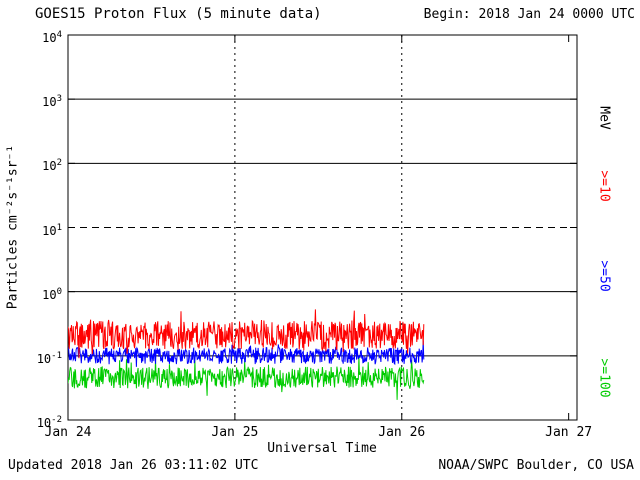 This screenshot has height=480, width=640. What do you see at coordinates (402, 432) in the screenshot?
I see `x-tick-label: Jan 26` at bounding box center [402, 432].